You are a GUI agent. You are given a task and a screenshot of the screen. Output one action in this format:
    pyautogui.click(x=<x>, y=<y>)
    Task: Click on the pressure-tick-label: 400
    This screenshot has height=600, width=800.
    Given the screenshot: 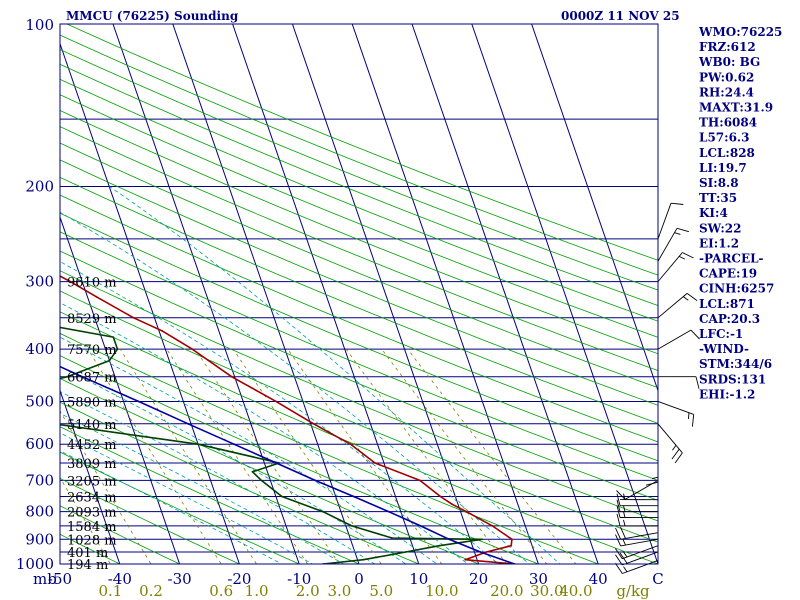 What is the action you would take?
    pyautogui.click(x=39, y=349)
    